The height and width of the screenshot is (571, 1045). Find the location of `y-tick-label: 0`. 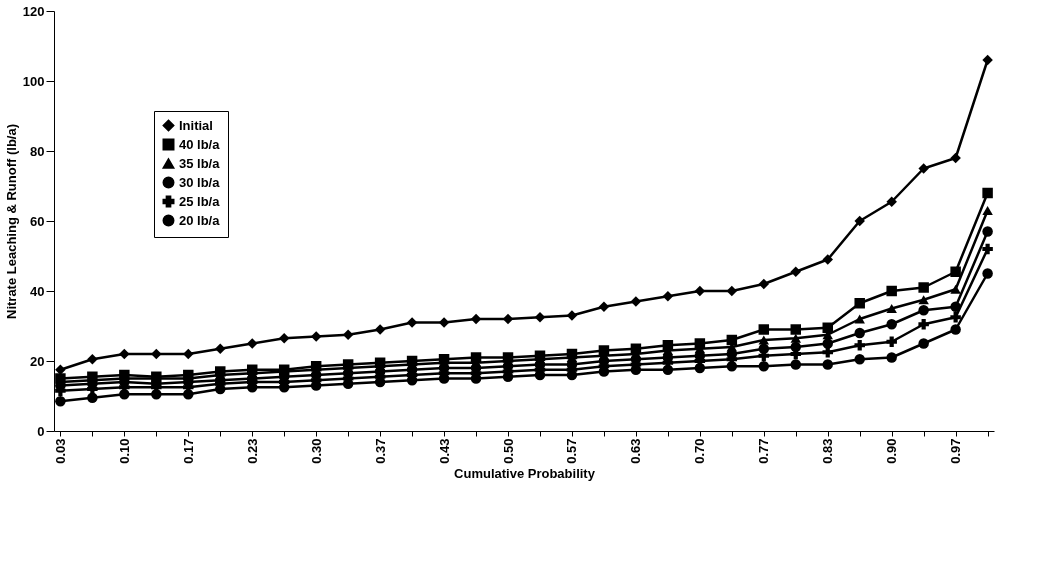

y-tick-label: 0 is located at coordinates (41, 431).